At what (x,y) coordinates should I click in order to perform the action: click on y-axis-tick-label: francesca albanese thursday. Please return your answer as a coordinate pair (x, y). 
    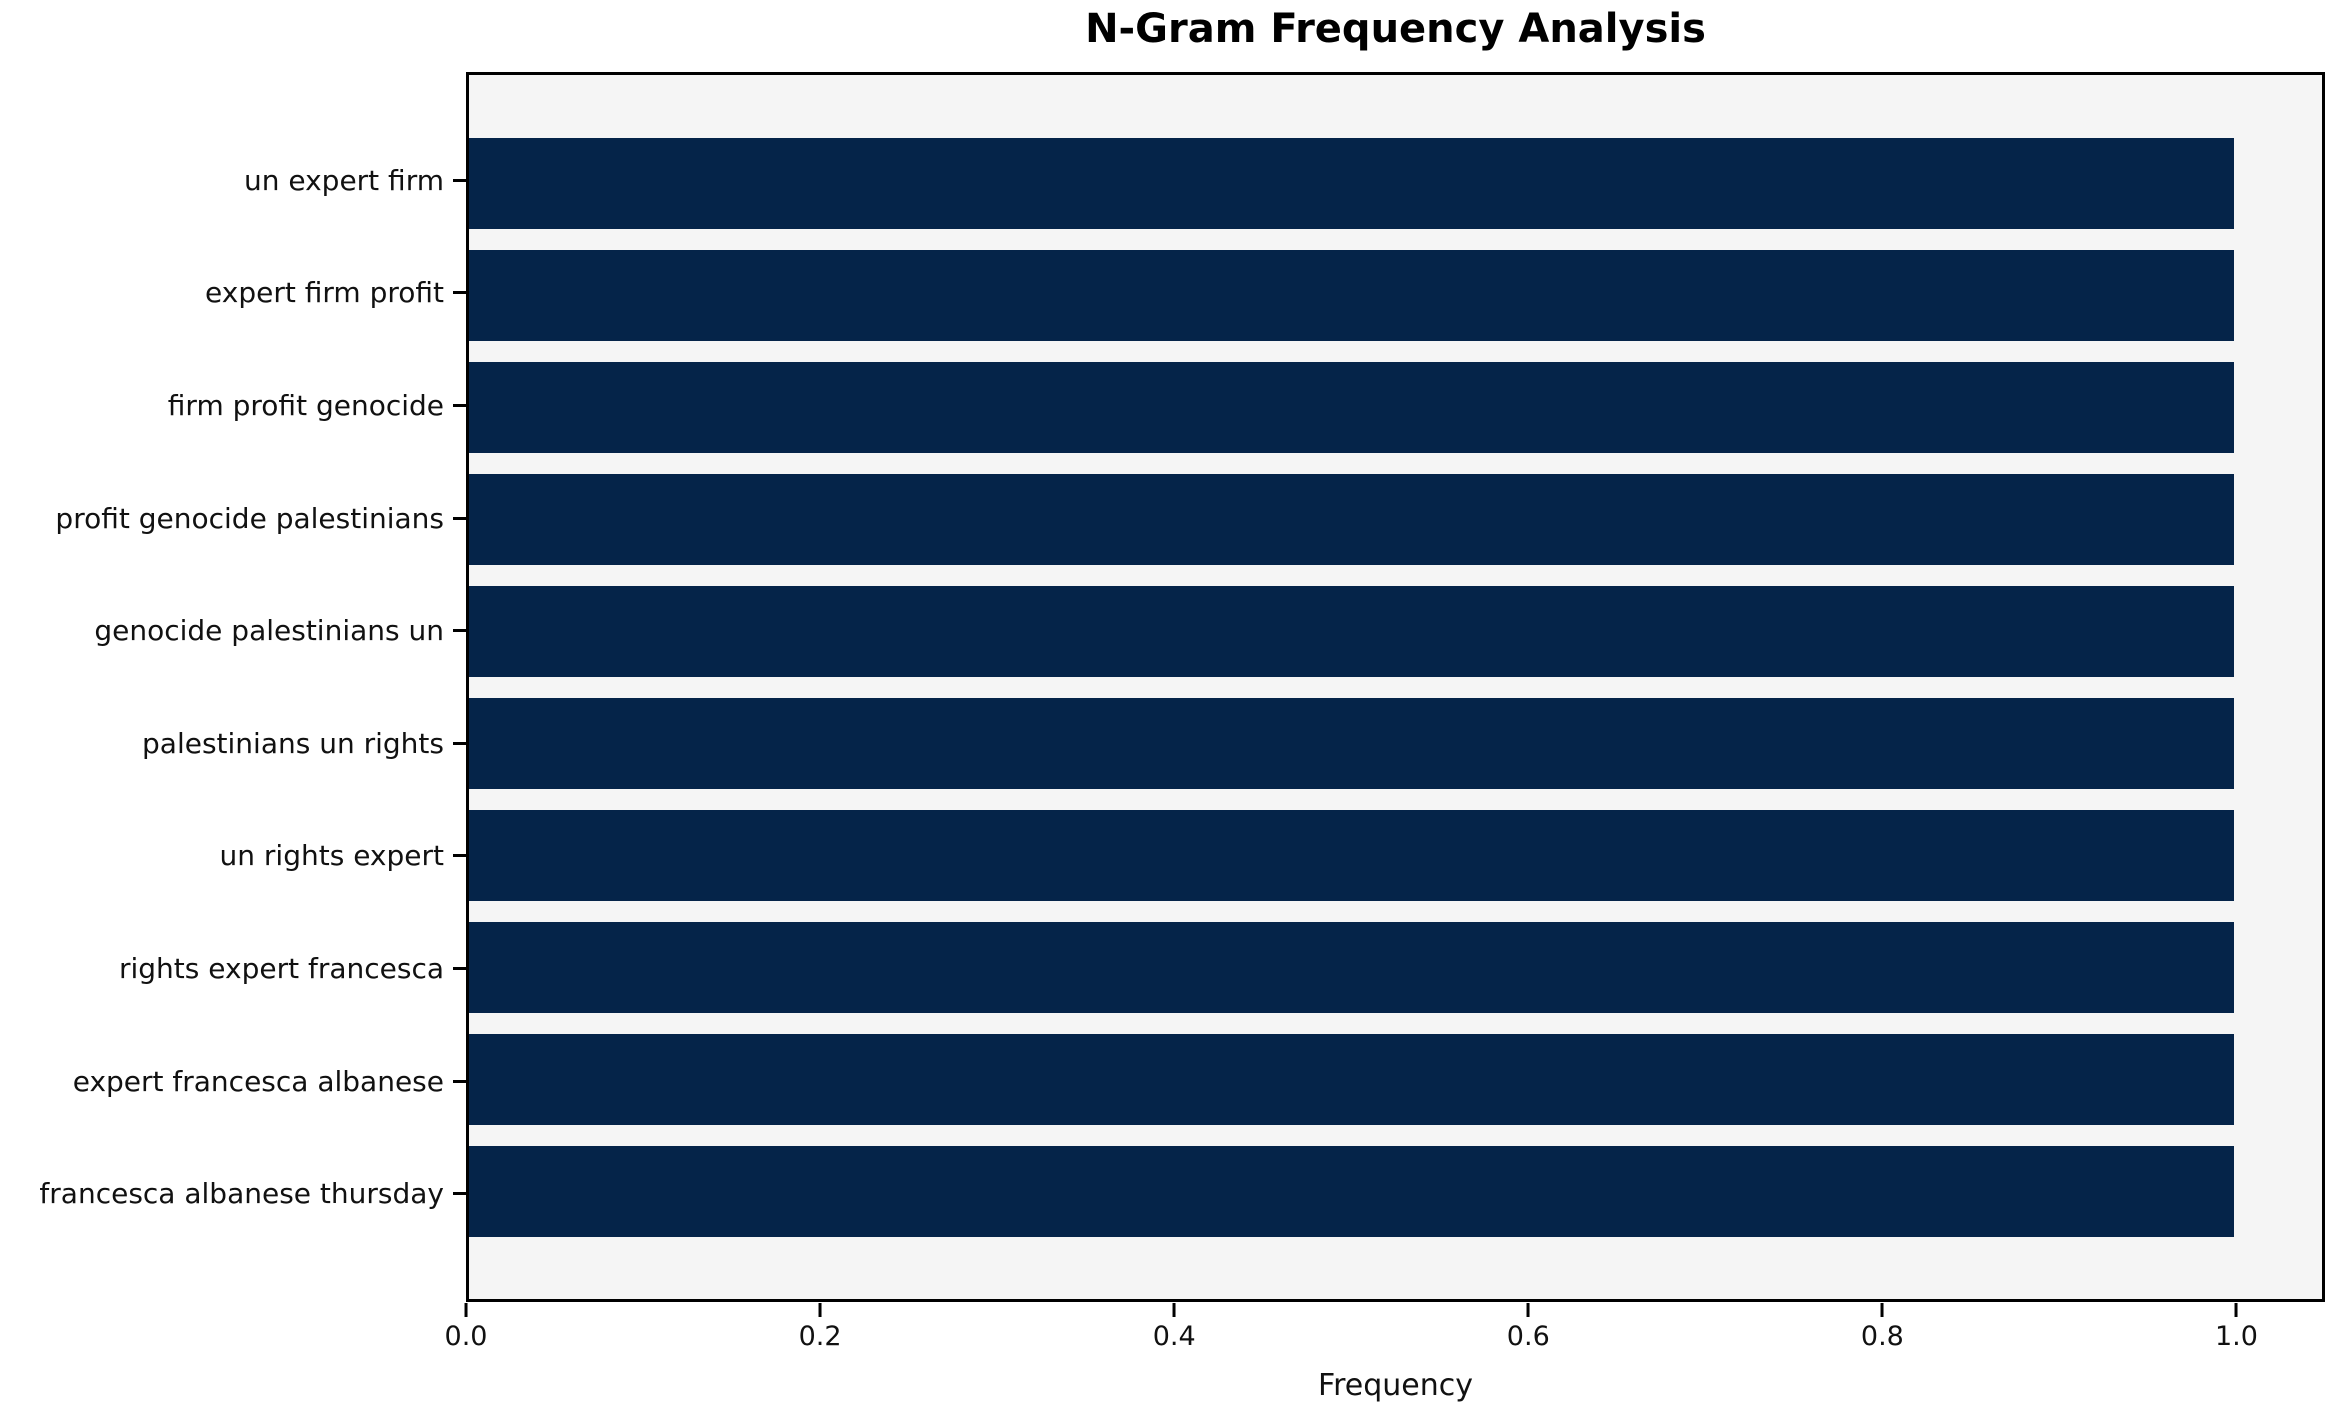
    Looking at the image, I should click on (241, 1194).